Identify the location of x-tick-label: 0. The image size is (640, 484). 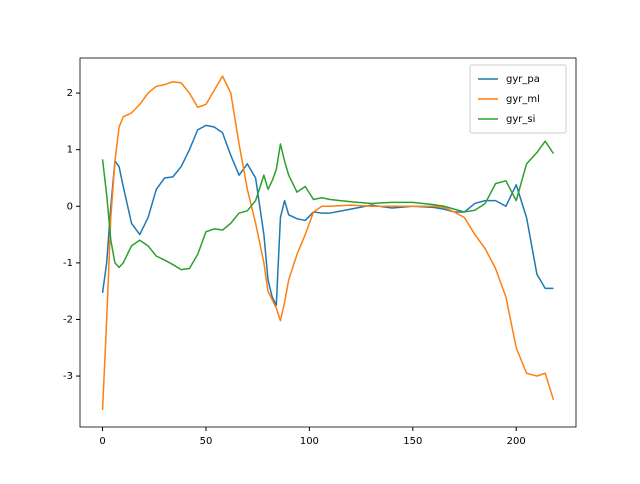
(102, 441).